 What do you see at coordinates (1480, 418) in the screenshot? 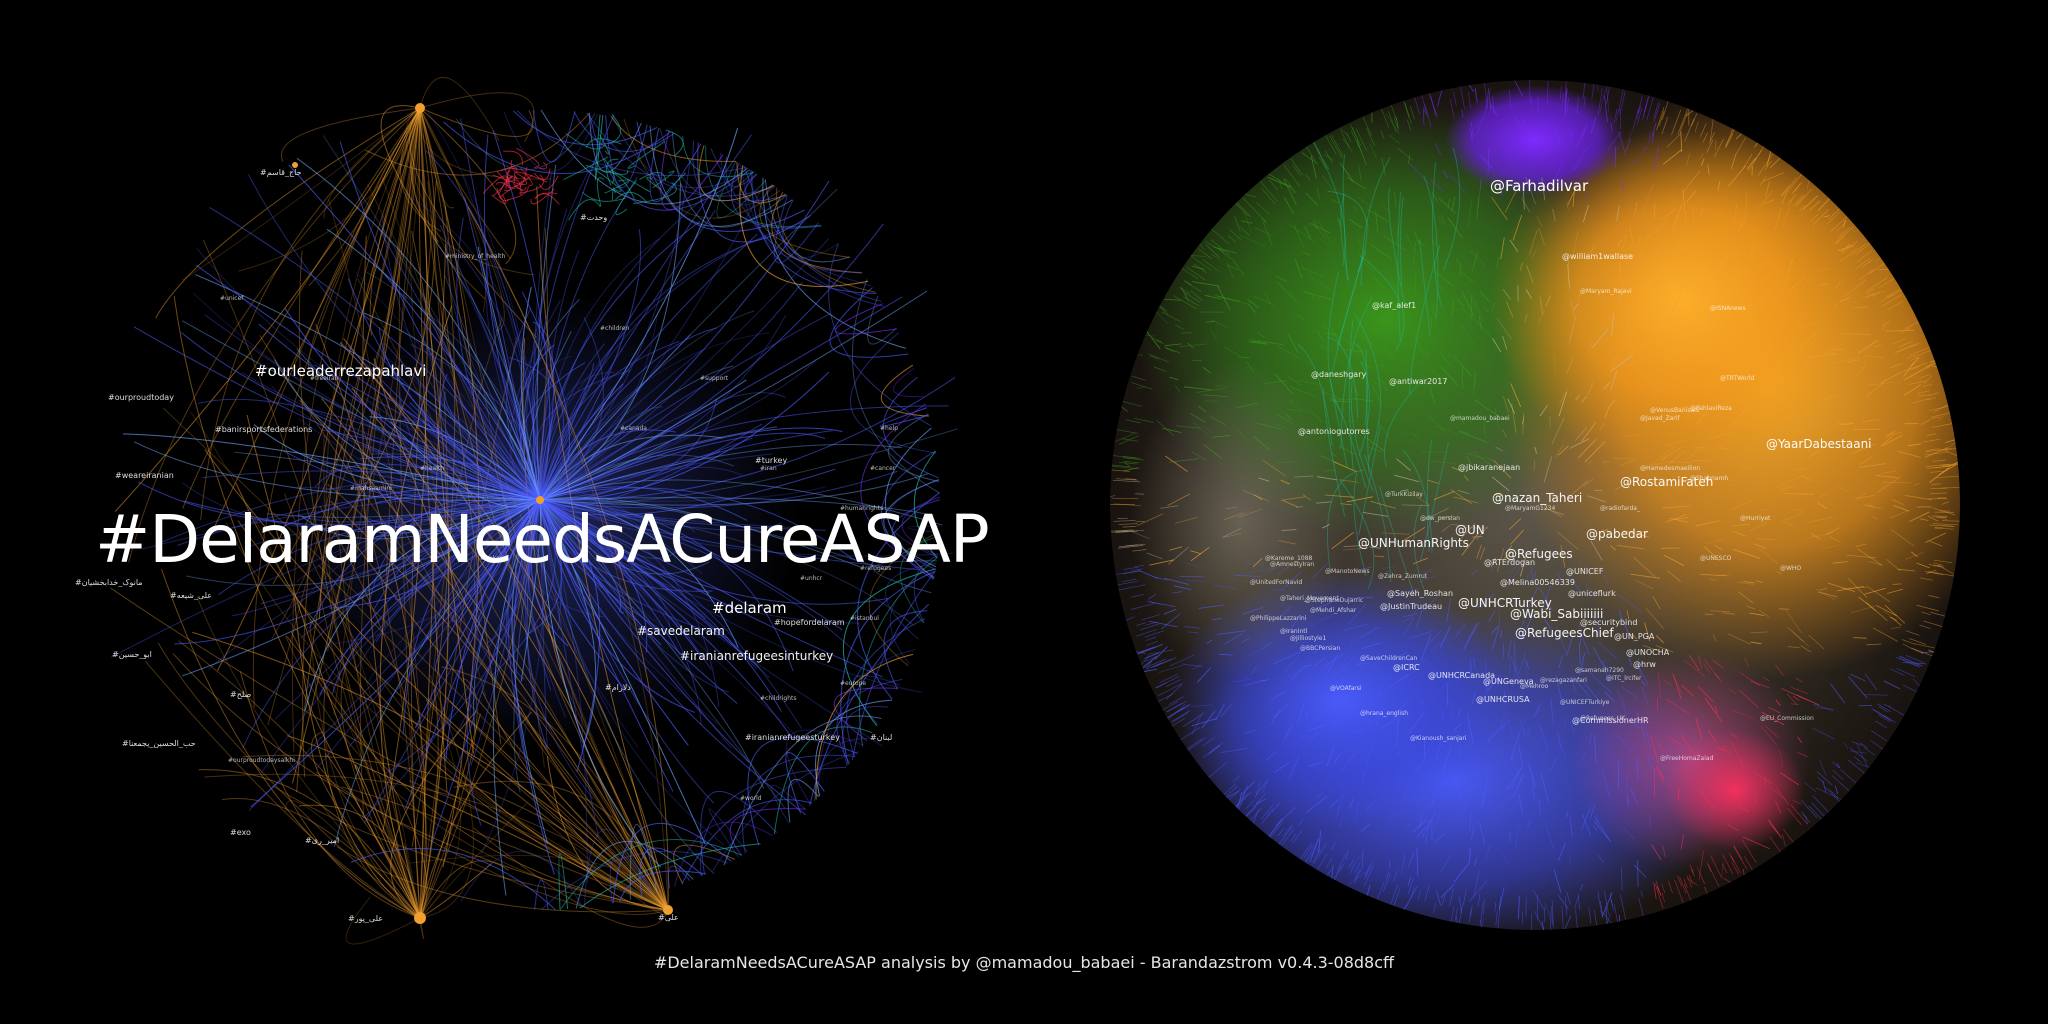
I see `mention-label: @mamadou_babaei` at bounding box center [1480, 418].